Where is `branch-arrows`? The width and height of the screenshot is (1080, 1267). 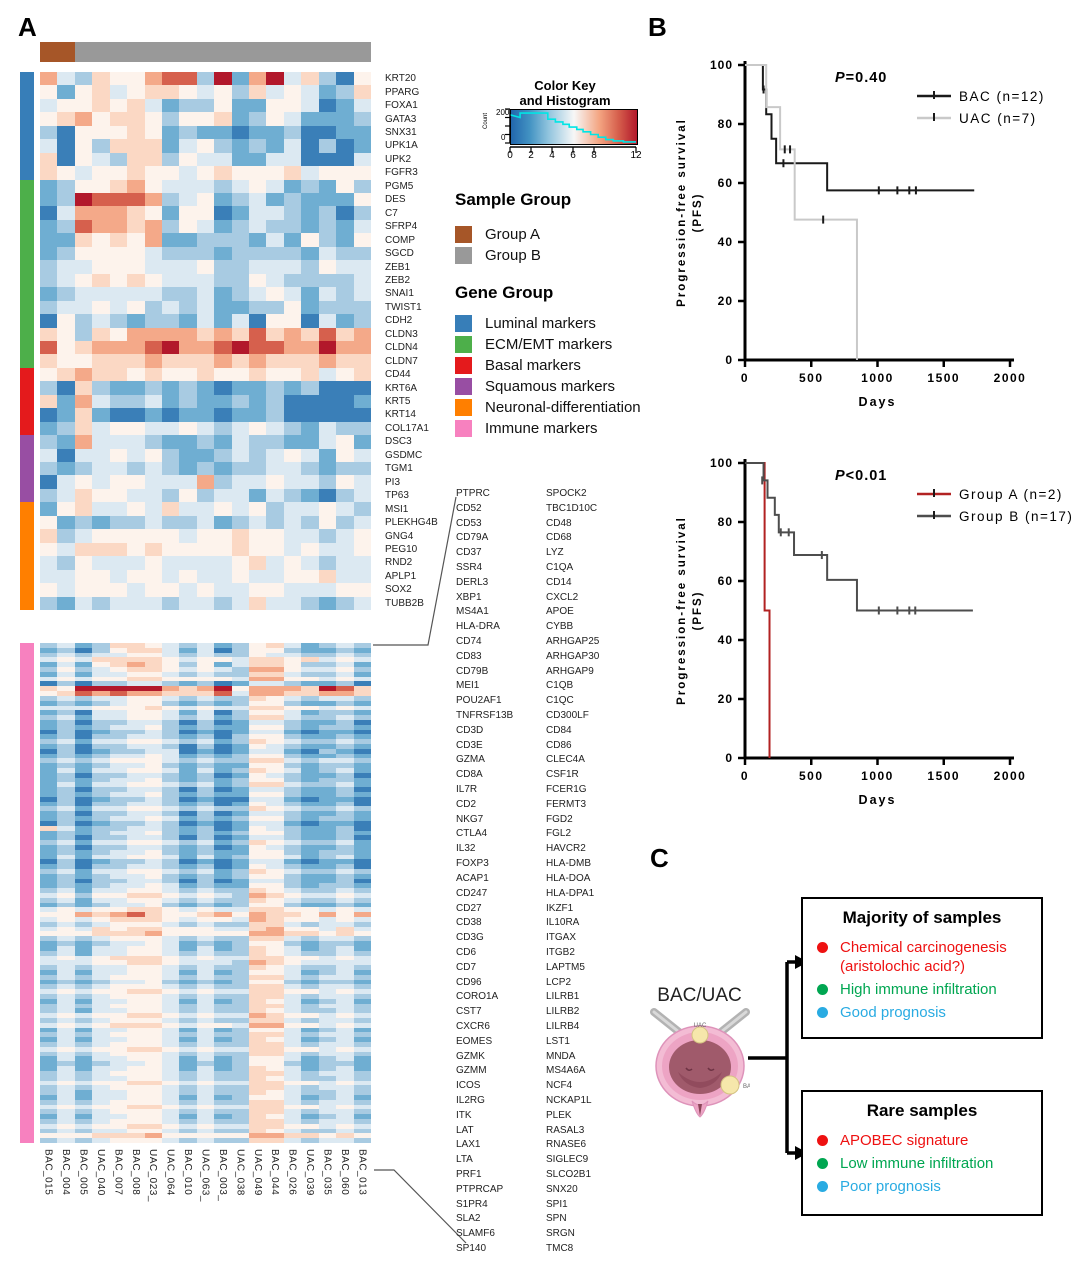
branch-arrows is located at coordinates (778, 1057).